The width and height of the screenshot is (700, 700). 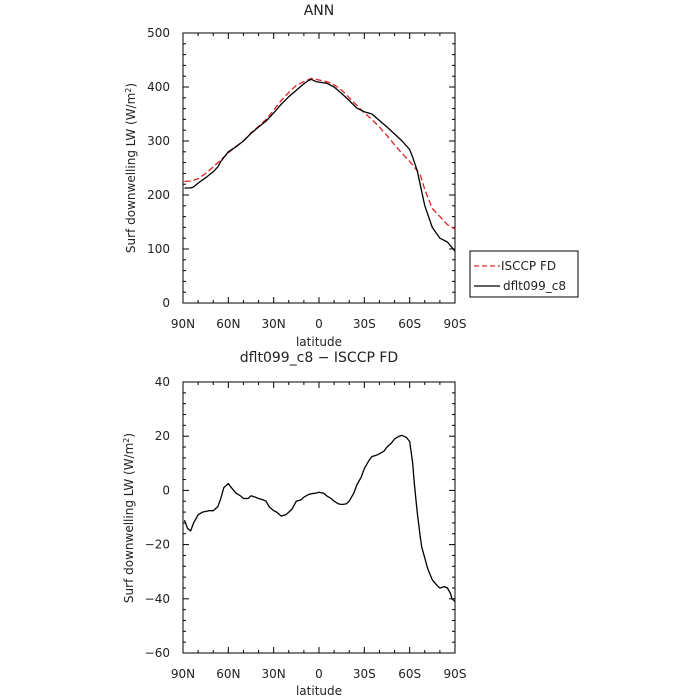 I want to click on top-y-tick-label: 300, so click(x=158, y=141).